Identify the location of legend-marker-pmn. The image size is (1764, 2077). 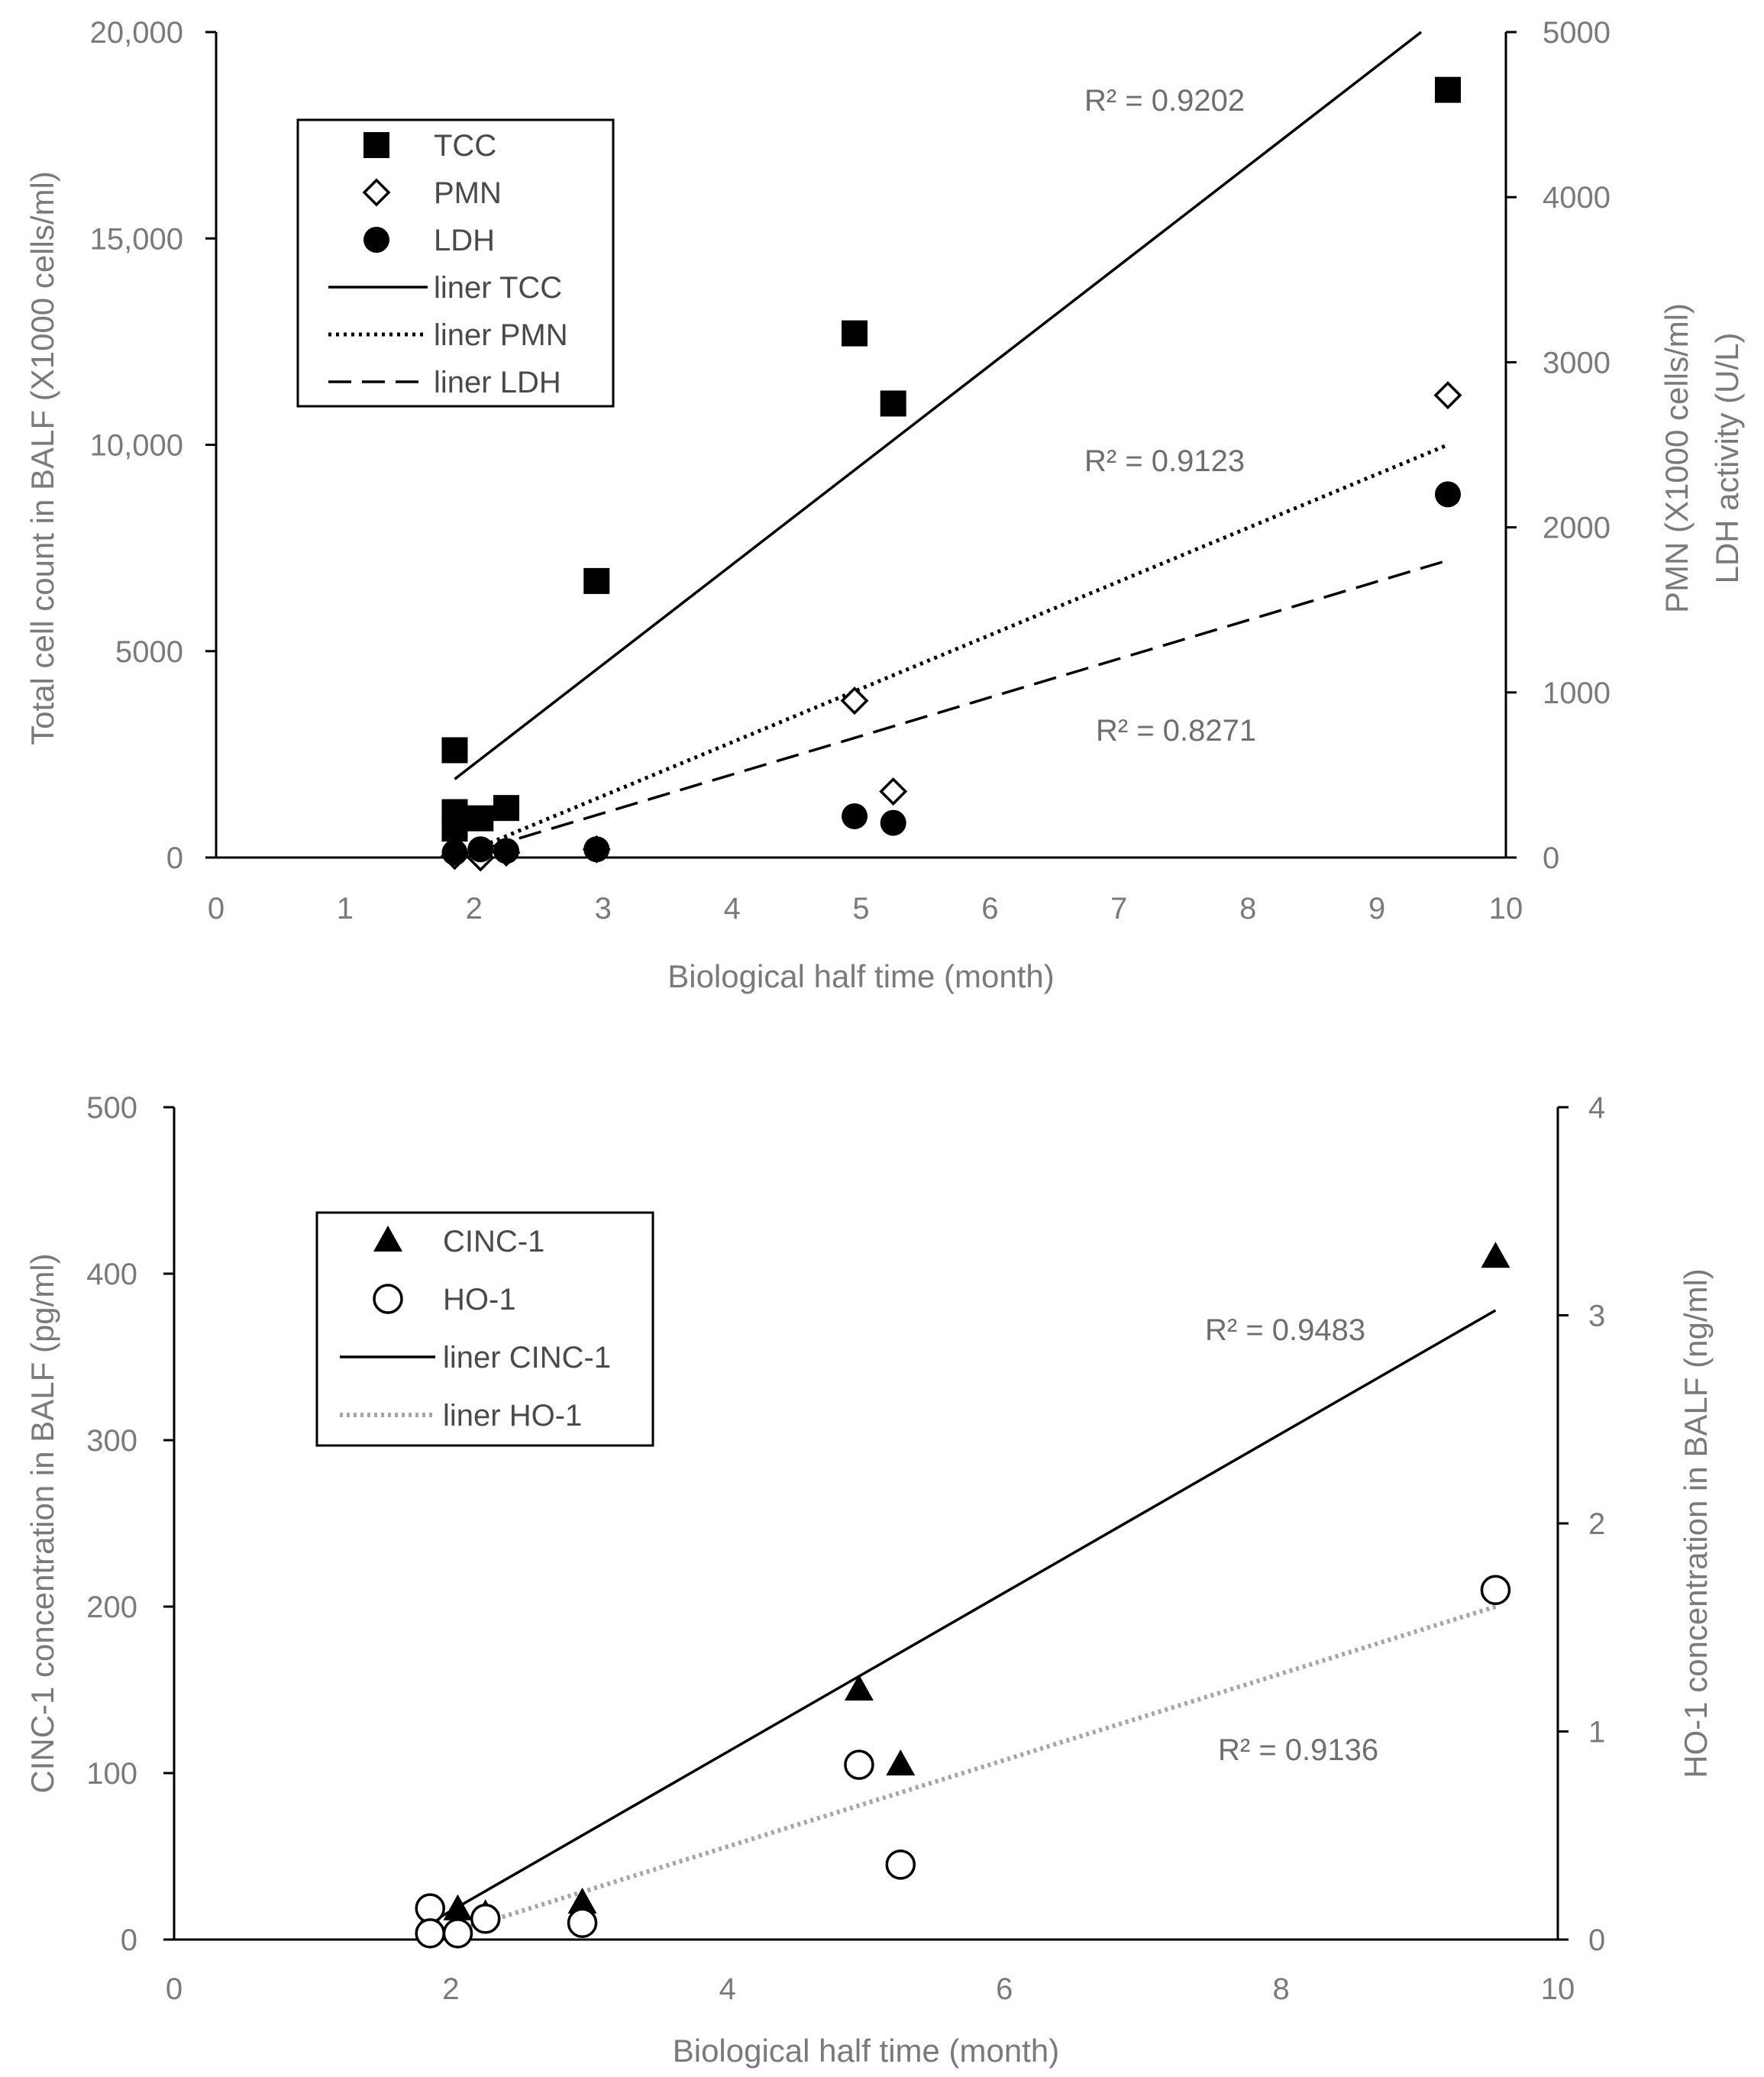
(376, 192).